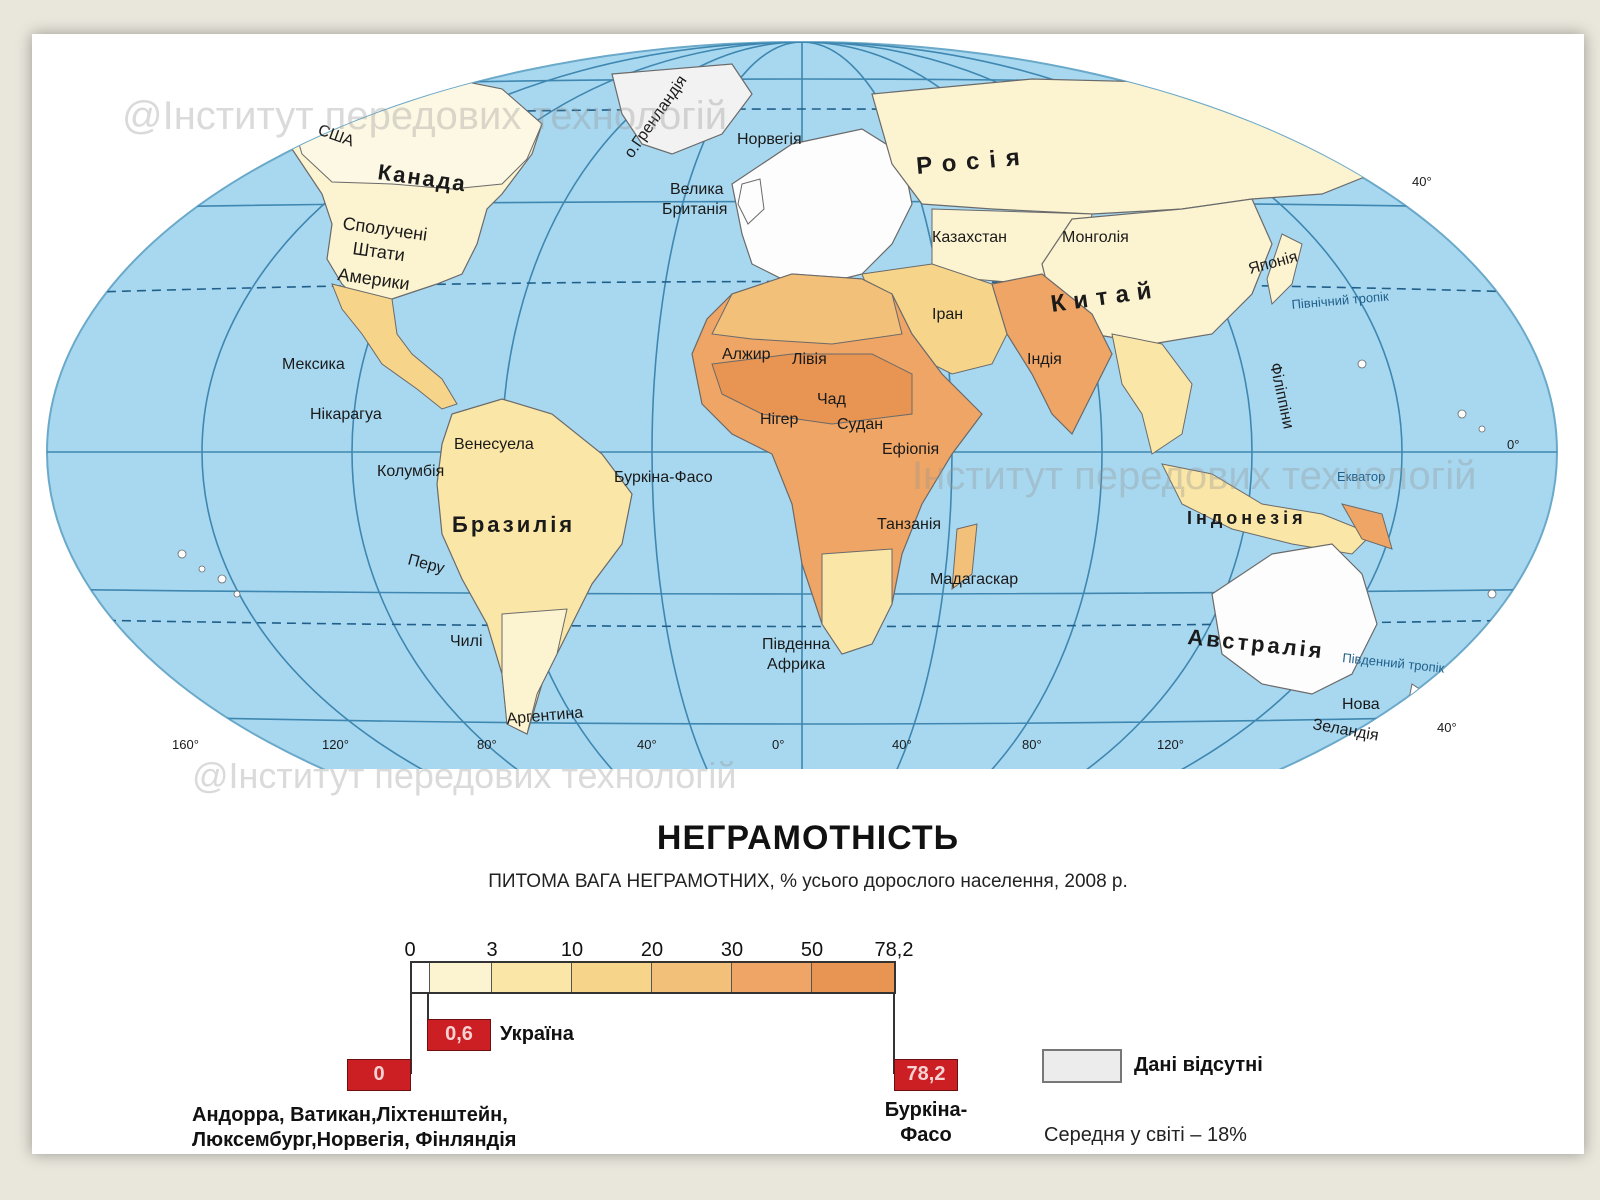  What do you see at coordinates (534, 671) in the screenshot?
I see `southern-cone` at bounding box center [534, 671].